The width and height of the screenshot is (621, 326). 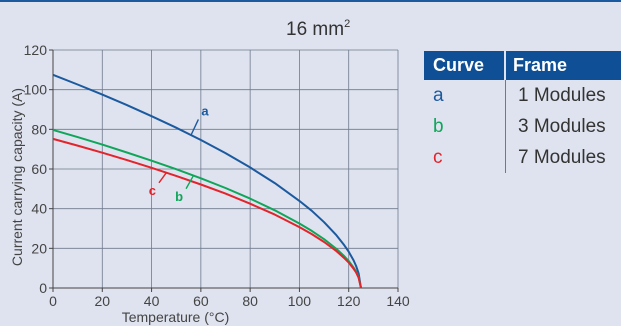 What do you see at coordinates (195, 127) in the screenshot?
I see `annotation-leader-a` at bounding box center [195, 127].